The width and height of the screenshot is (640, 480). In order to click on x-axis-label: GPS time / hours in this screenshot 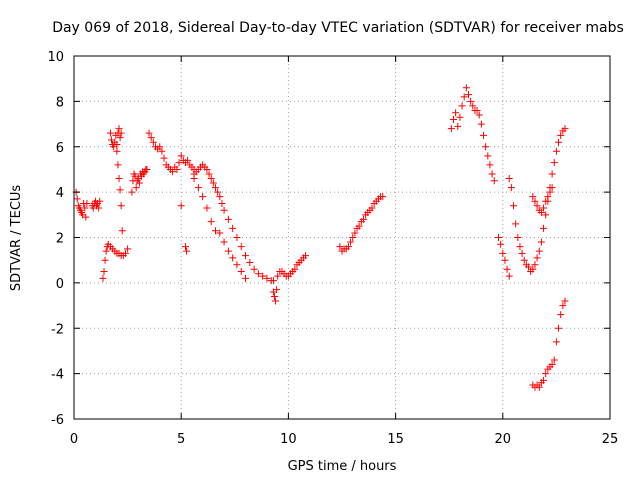, I will do `click(342, 466)`.